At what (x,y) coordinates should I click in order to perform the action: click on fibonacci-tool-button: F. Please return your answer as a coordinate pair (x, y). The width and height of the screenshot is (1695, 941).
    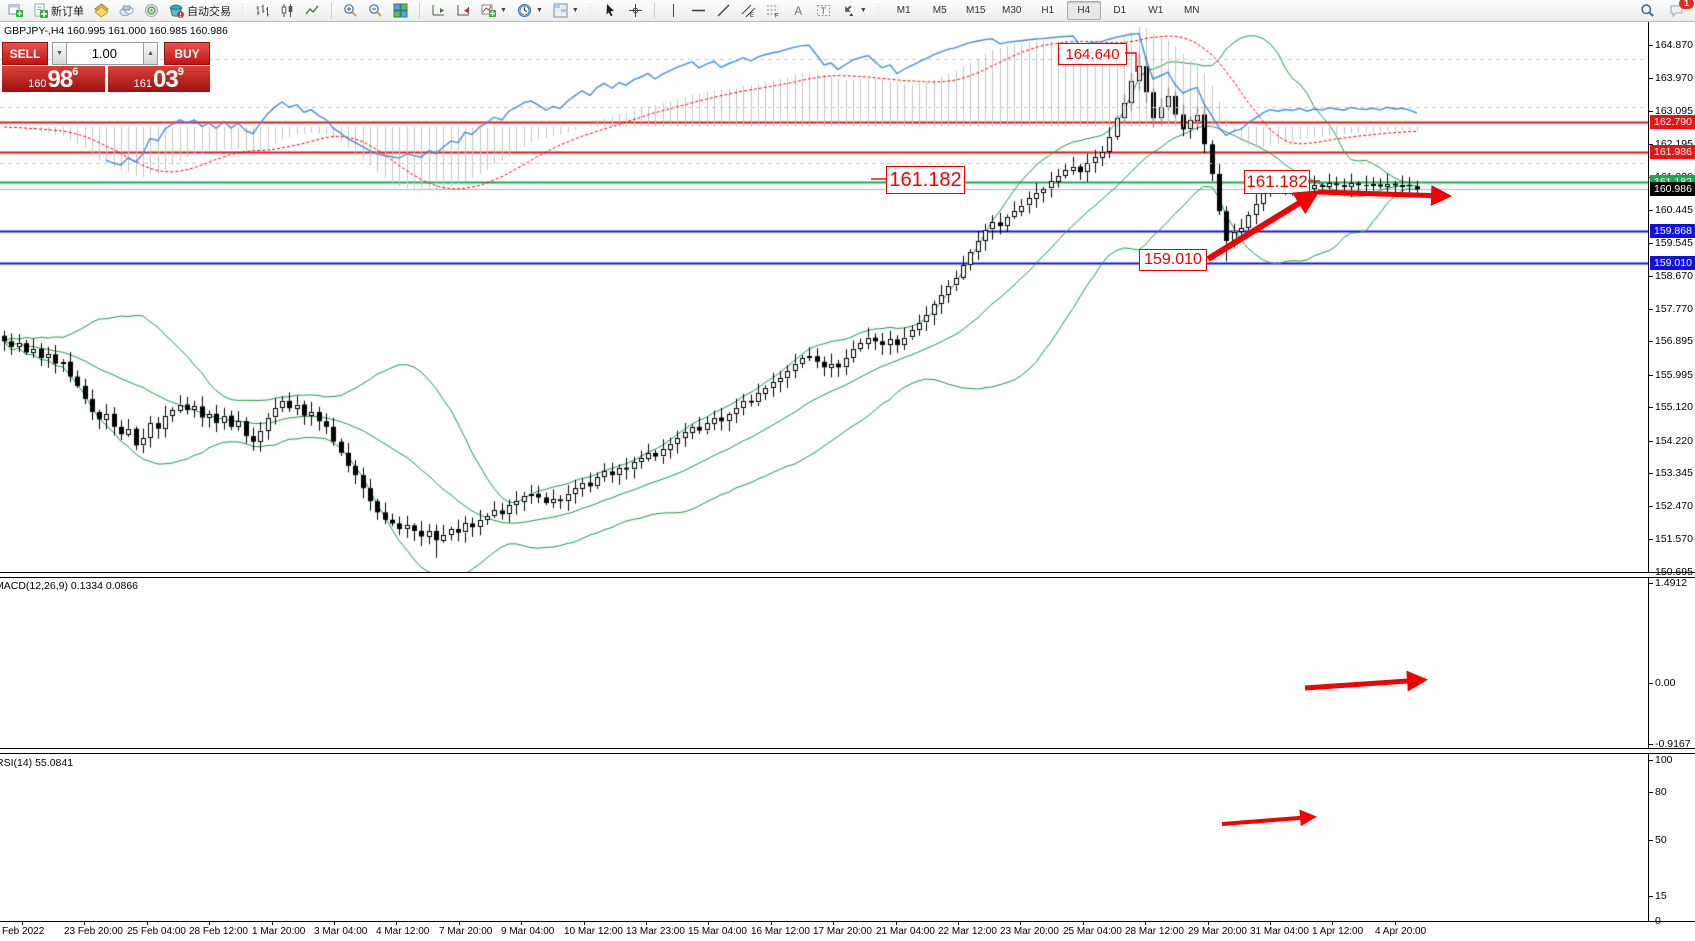
    Looking at the image, I should click on (773, 10).